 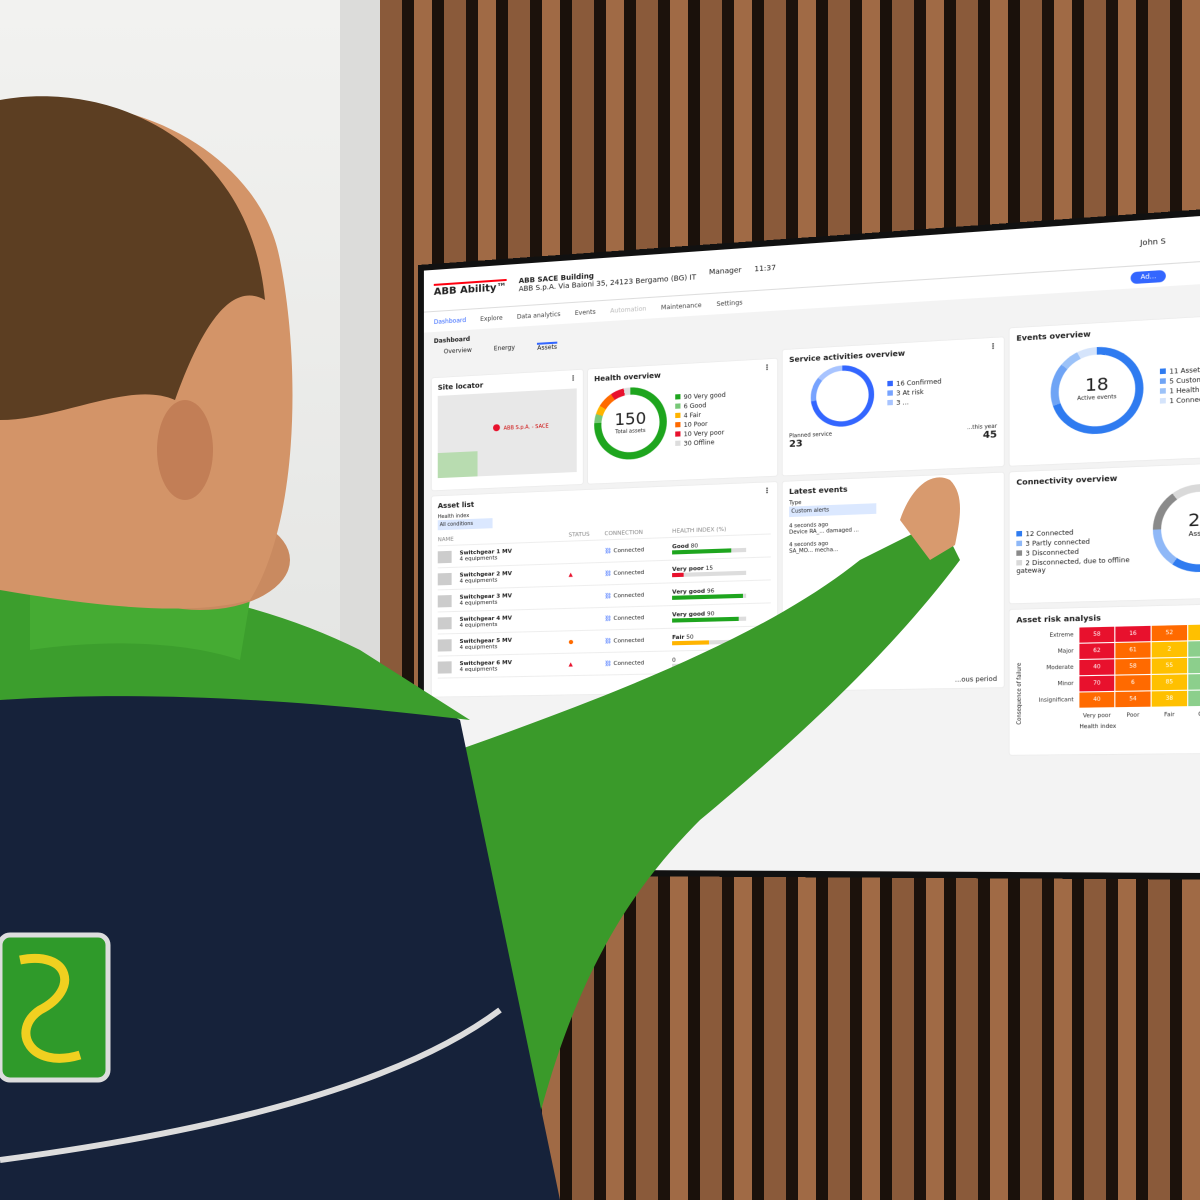 I want to click on hand, so click(x=930, y=518).